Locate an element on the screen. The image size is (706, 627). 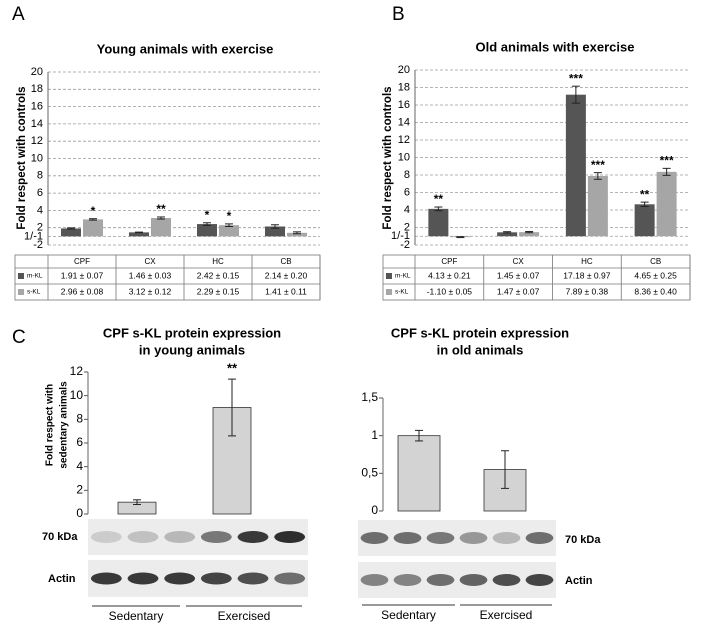
panel-label: B is located at coordinates (398, 14).